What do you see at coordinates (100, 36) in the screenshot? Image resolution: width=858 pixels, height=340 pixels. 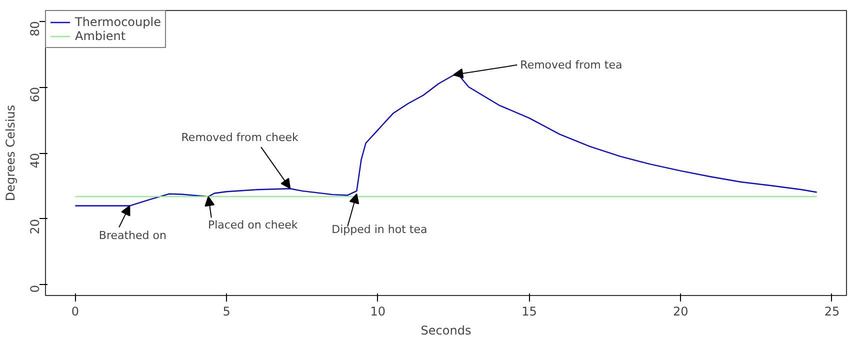 I see `legend-label: Ambient` at bounding box center [100, 36].